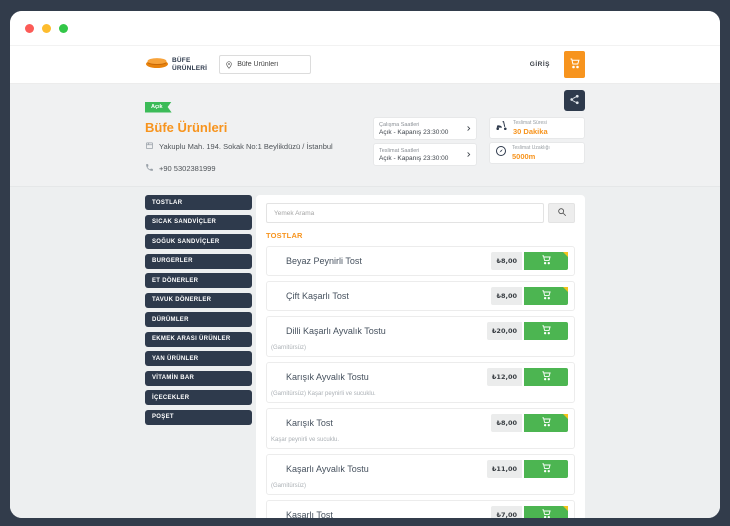 The width and height of the screenshot is (730, 526). What do you see at coordinates (324, 261) in the screenshot?
I see `product-name: Beyaz Peynirli Tost` at bounding box center [324, 261].